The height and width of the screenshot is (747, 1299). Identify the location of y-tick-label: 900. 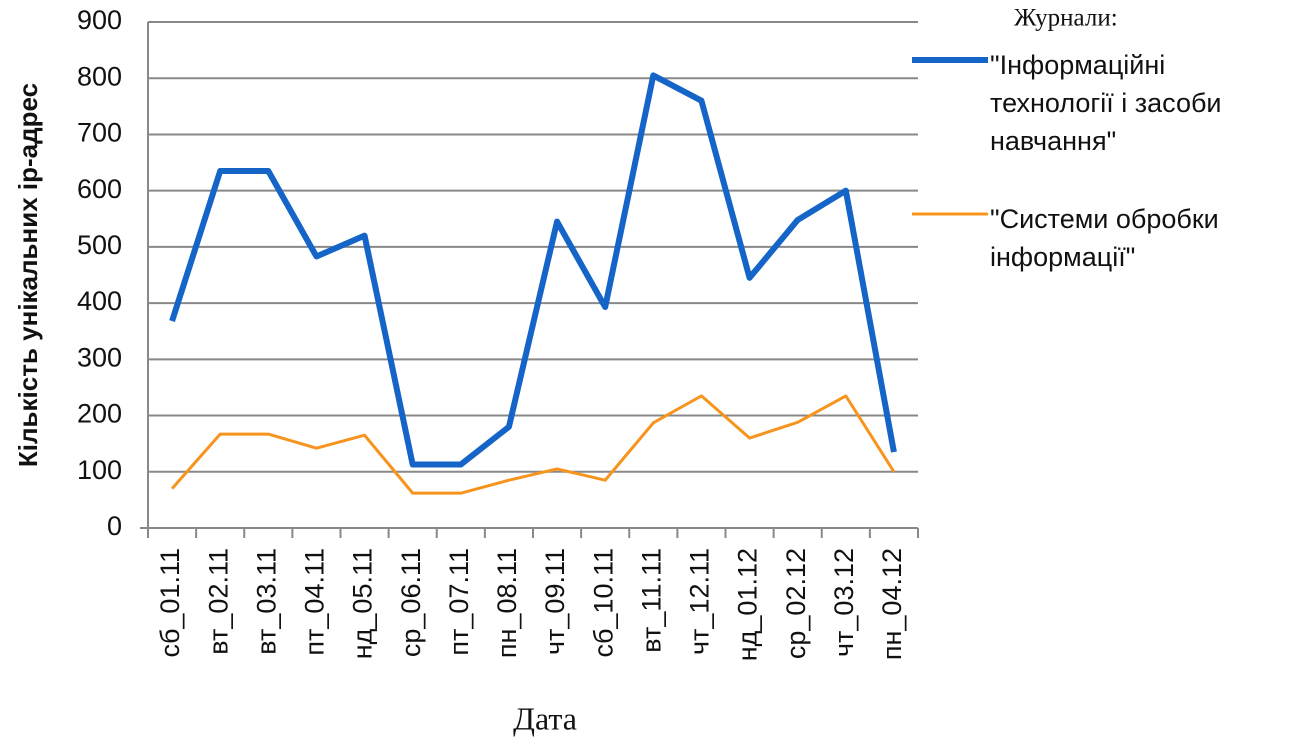
(99, 20).